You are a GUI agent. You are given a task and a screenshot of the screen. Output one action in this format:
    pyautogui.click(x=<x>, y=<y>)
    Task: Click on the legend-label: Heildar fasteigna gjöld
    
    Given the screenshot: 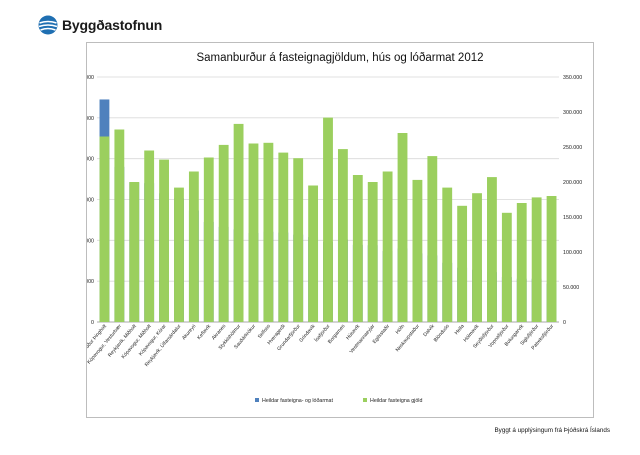 What is the action you would take?
    pyautogui.click(x=396, y=401)
    